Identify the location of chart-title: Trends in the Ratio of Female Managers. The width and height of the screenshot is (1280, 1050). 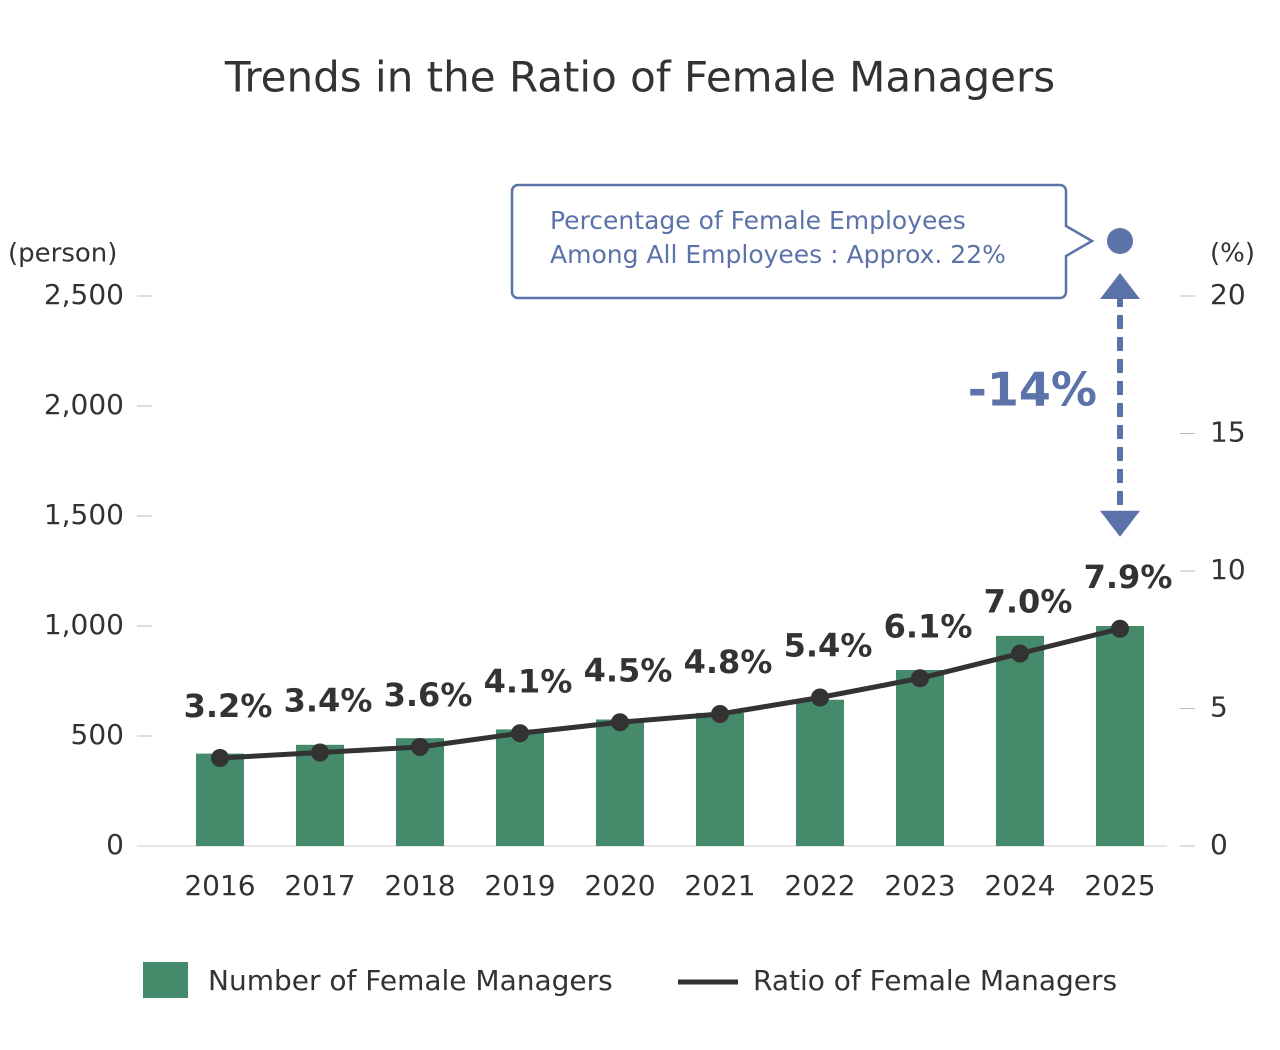
(639, 77).